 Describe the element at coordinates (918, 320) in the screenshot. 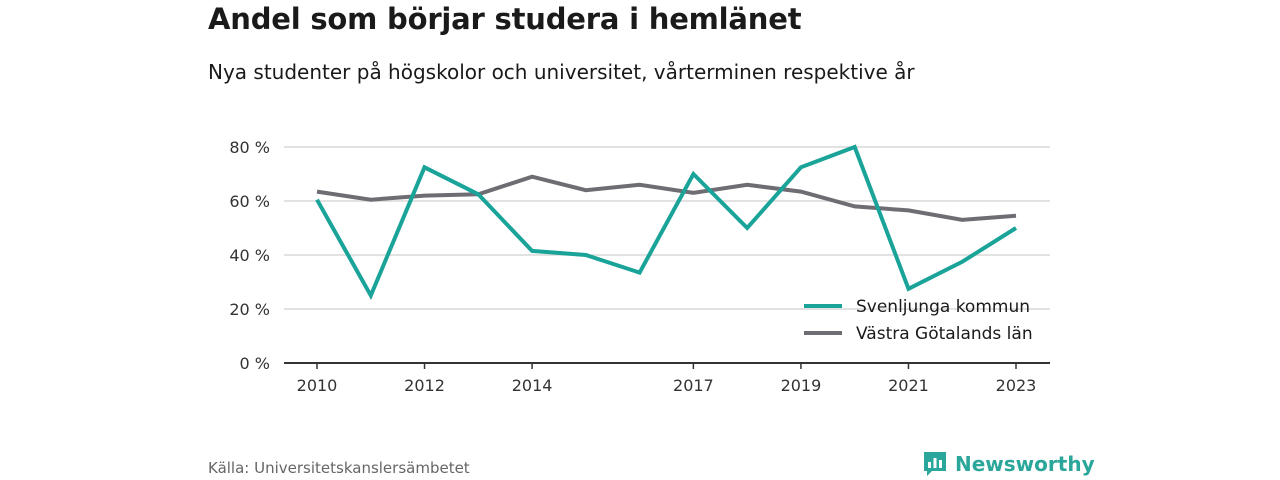

I see `legend: Svenljunga kommun Västra Götalands län` at that location.